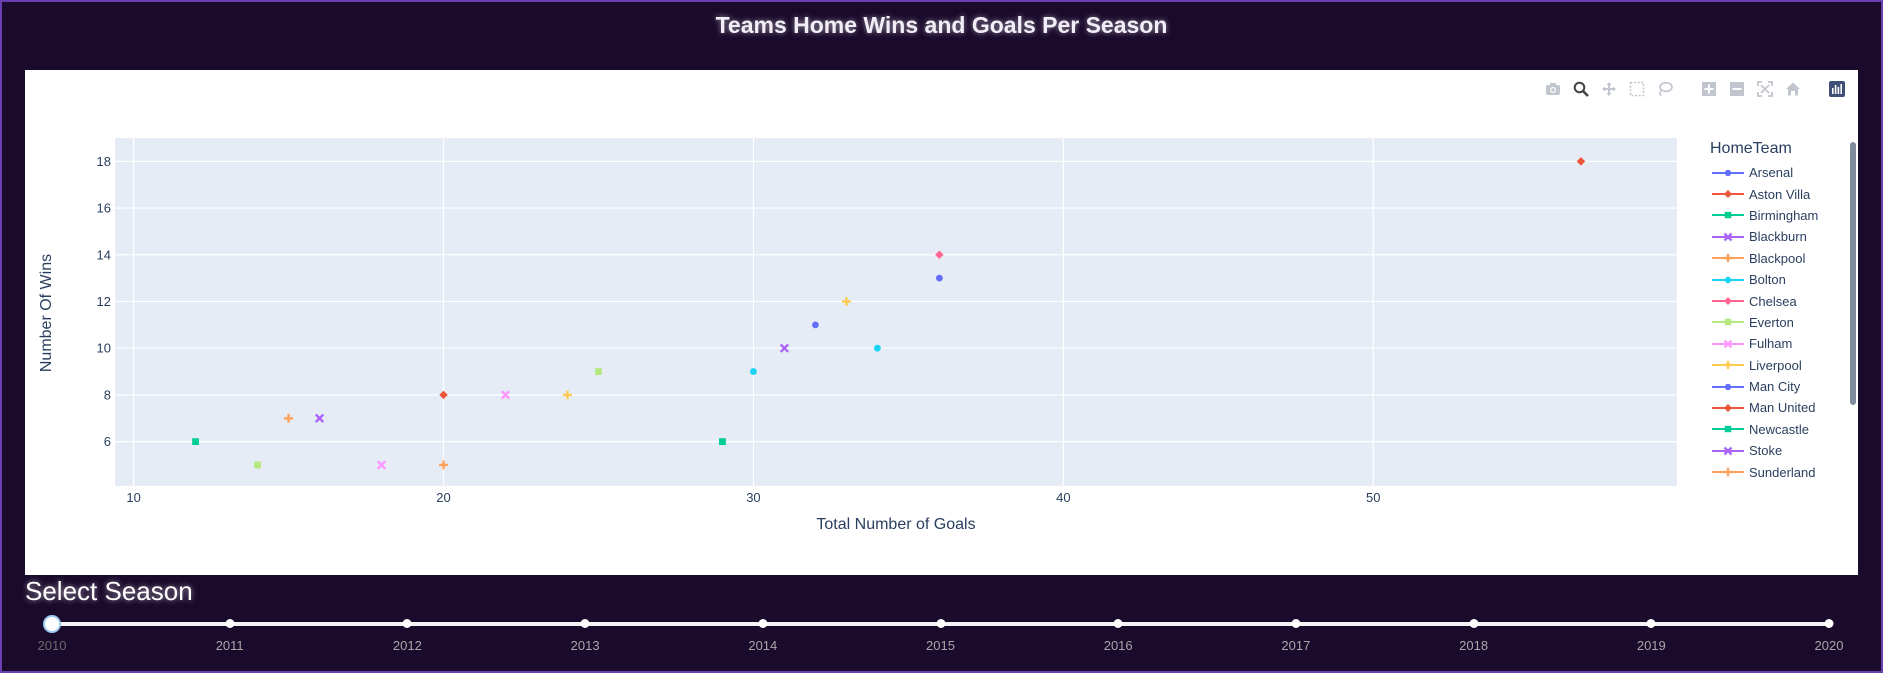  What do you see at coordinates (753, 497) in the screenshot?
I see `x-tick-label: 30` at bounding box center [753, 497].